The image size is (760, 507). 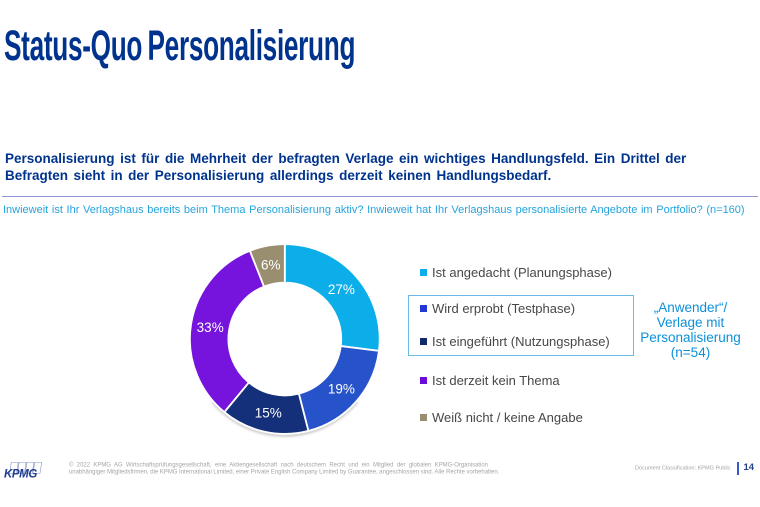 I want to click on svg-text: 15%, so click(x=268, y=413).